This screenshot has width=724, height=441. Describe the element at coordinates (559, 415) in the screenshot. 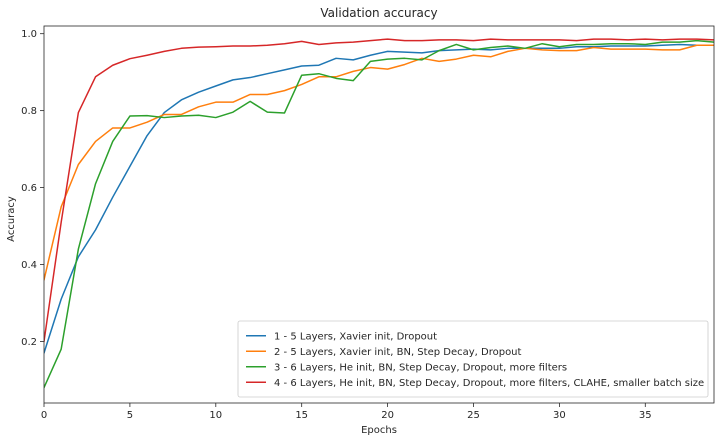

I see `x-tick-label: 30` at that location.